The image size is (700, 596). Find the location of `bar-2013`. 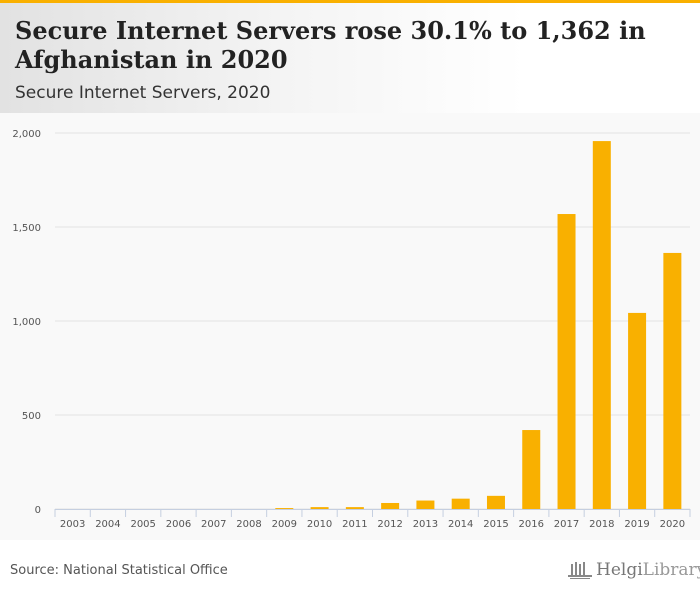

bar-2013 is located at coordinates (425, 504).